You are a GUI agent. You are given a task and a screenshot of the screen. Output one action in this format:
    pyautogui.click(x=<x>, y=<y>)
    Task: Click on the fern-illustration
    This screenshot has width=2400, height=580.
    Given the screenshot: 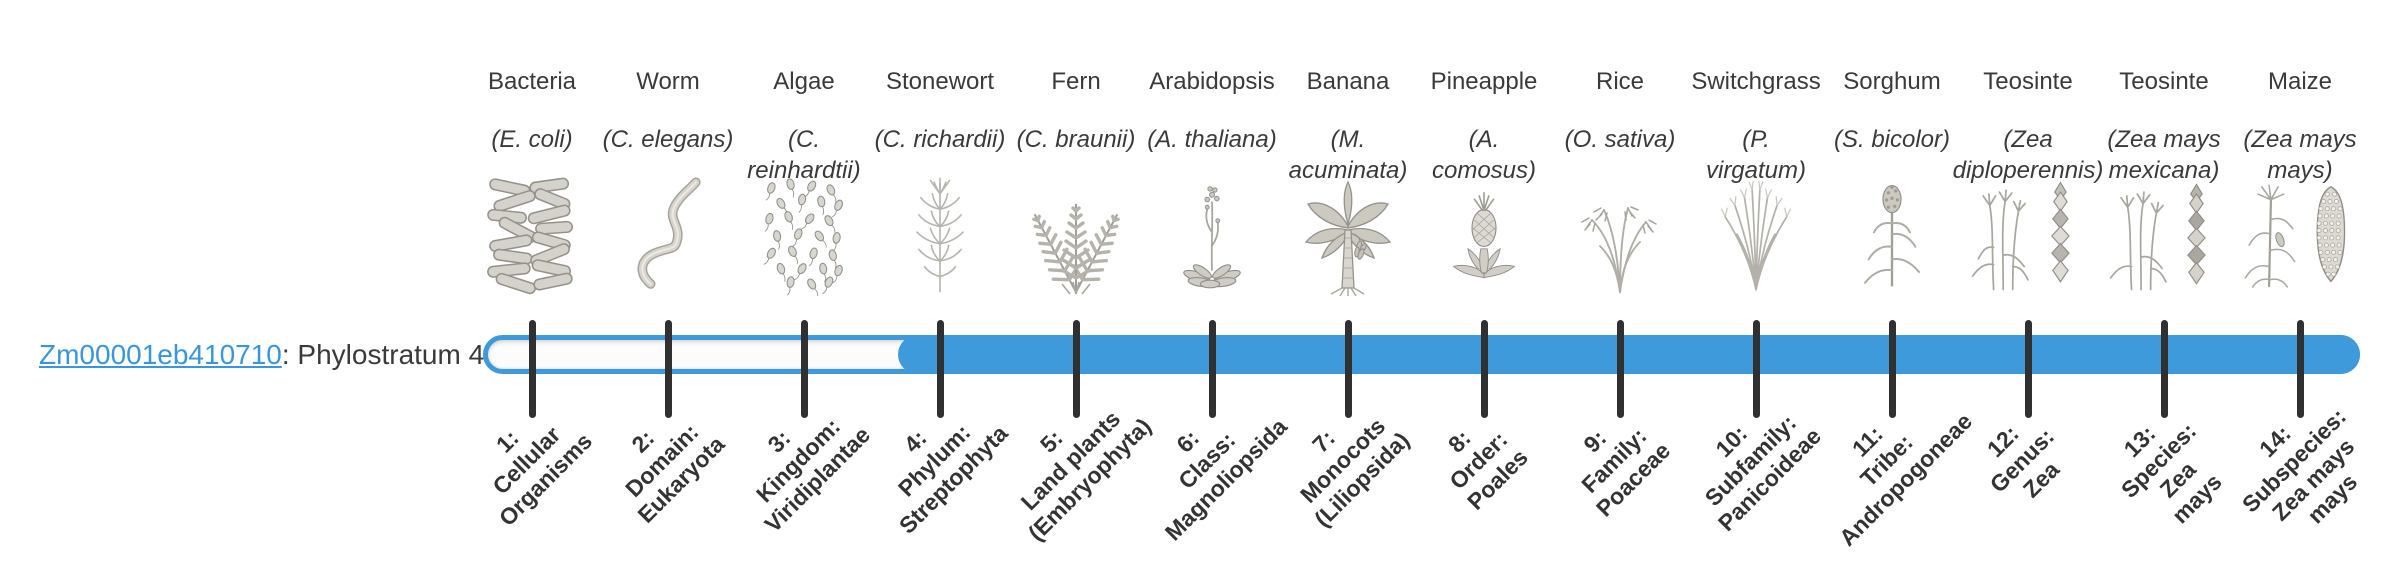 What is the action you would take?
    pyautogui.click(x=1076, y=250)
    